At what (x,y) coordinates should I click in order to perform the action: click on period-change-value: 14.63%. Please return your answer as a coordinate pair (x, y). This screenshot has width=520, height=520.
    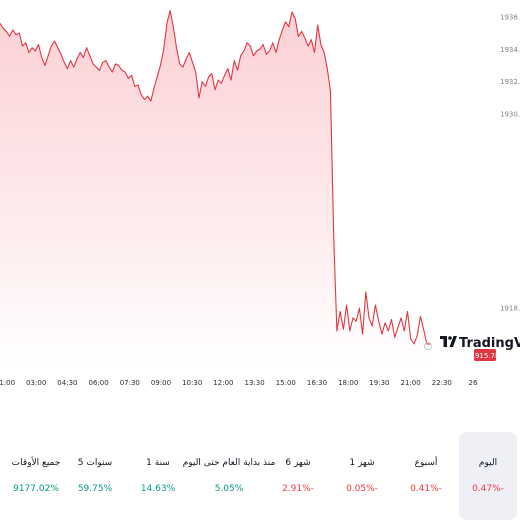
    Looking at the image, I should click on (158, 489).